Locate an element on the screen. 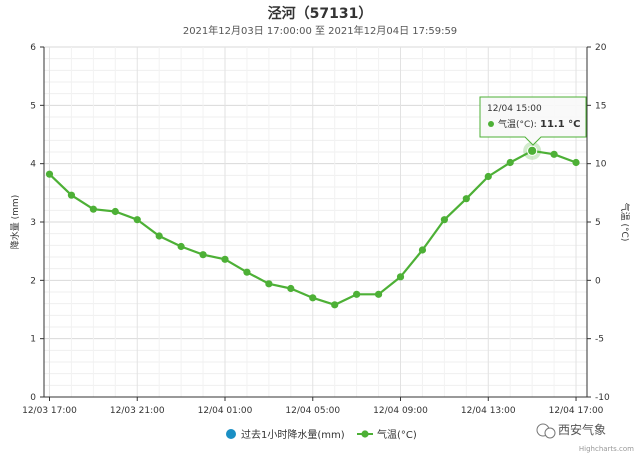 The height and width of the screenshot is (455, 640). right-y-tick-label: 10 is located at coordinates (601, 165).